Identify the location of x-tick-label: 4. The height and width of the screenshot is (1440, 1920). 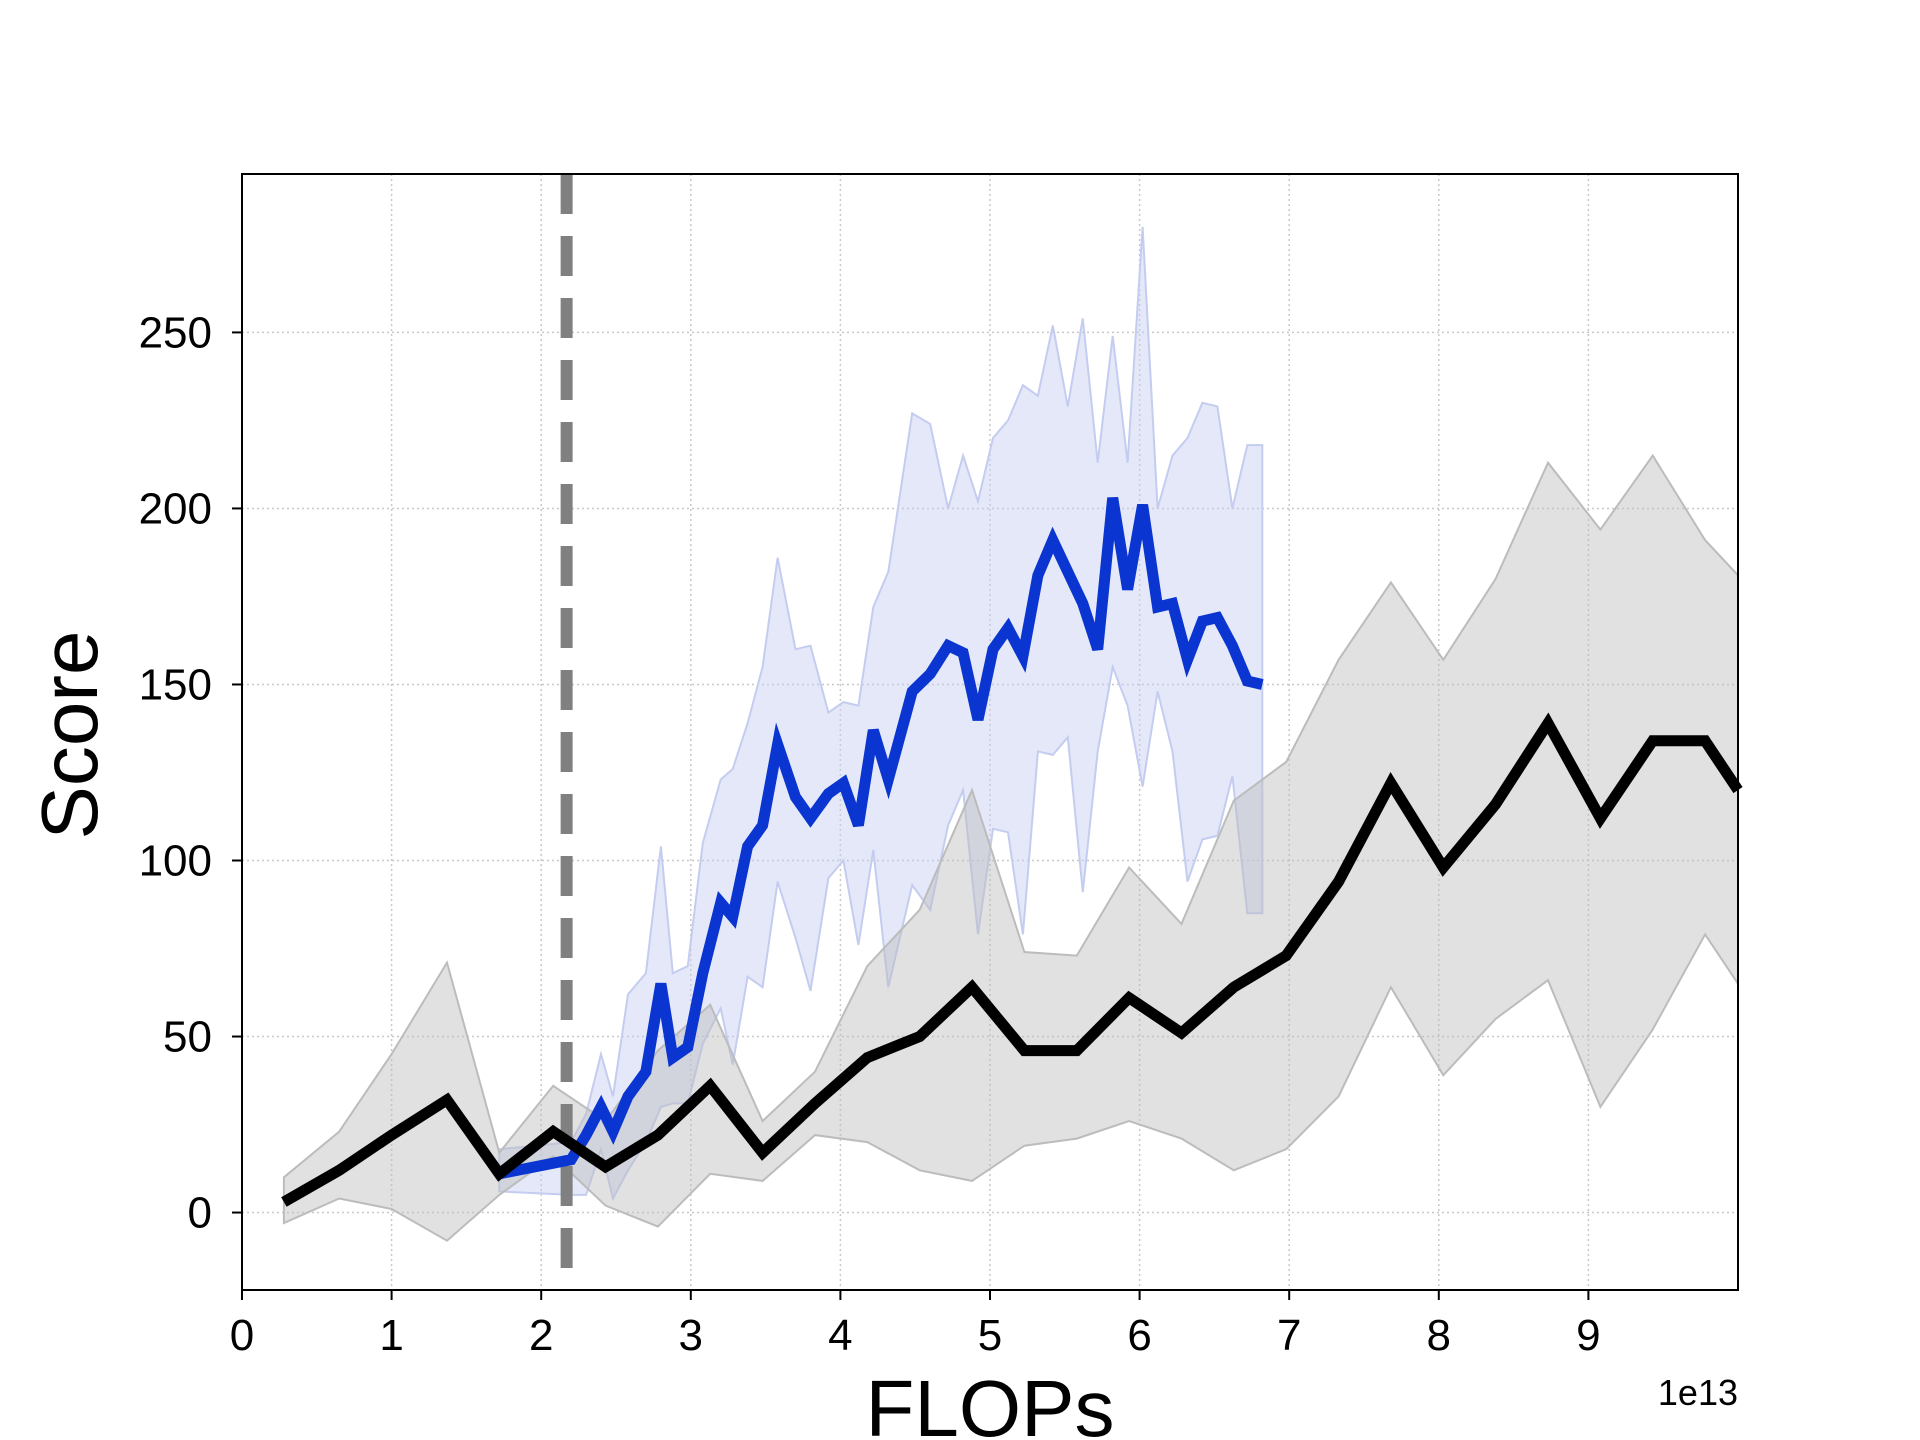
(840, 1335).